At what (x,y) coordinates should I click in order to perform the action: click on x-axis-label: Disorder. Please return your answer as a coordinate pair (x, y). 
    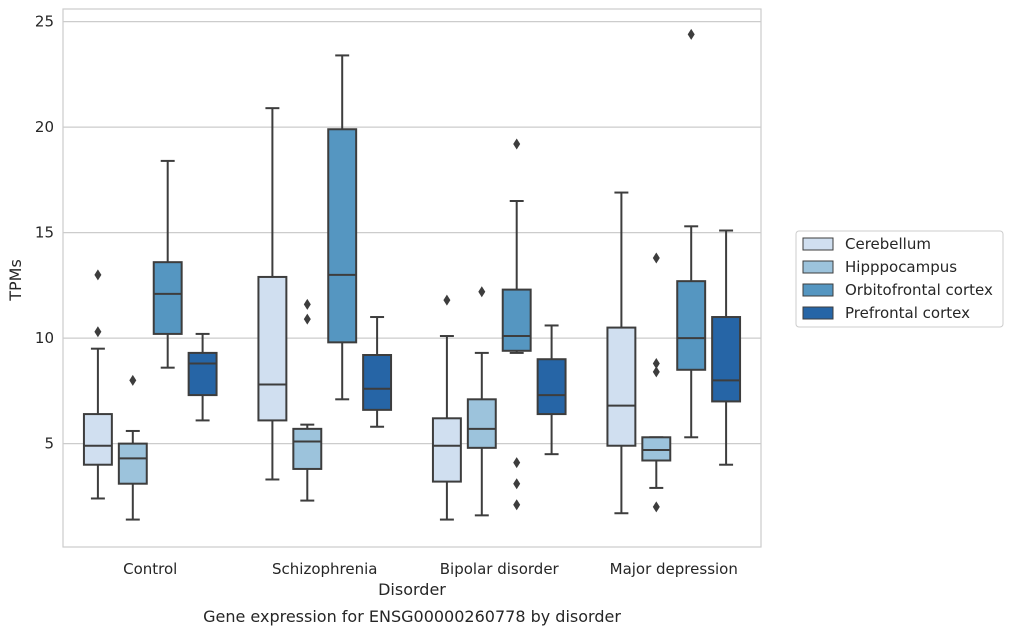
    Looking at the image, I should click on (412, 589).